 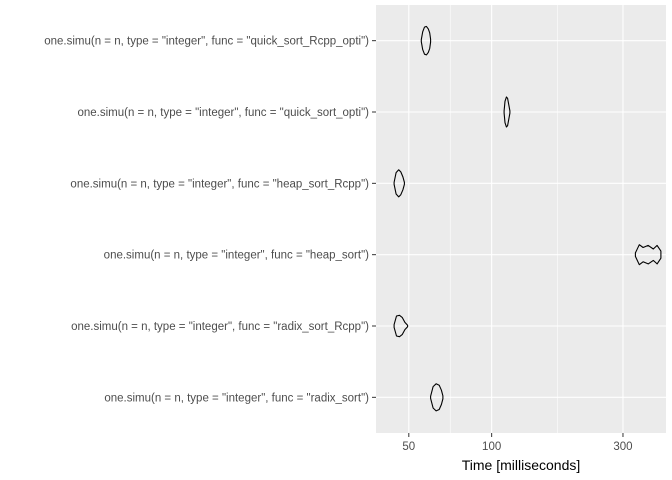 I want to click on x-axis: 50 100 300, so click(x=517, y=443).